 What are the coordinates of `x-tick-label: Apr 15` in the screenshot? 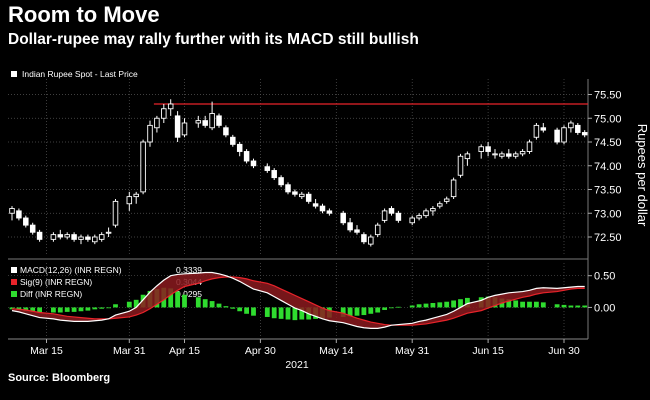 It's located at (184, 351).